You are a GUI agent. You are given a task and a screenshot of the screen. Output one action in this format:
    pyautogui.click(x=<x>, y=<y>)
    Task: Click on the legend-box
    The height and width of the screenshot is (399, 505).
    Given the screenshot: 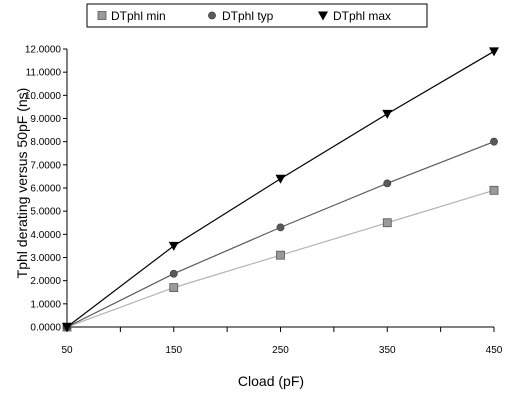 What is the action you would take?
    pyautogui.click(x=257, y=15)
    